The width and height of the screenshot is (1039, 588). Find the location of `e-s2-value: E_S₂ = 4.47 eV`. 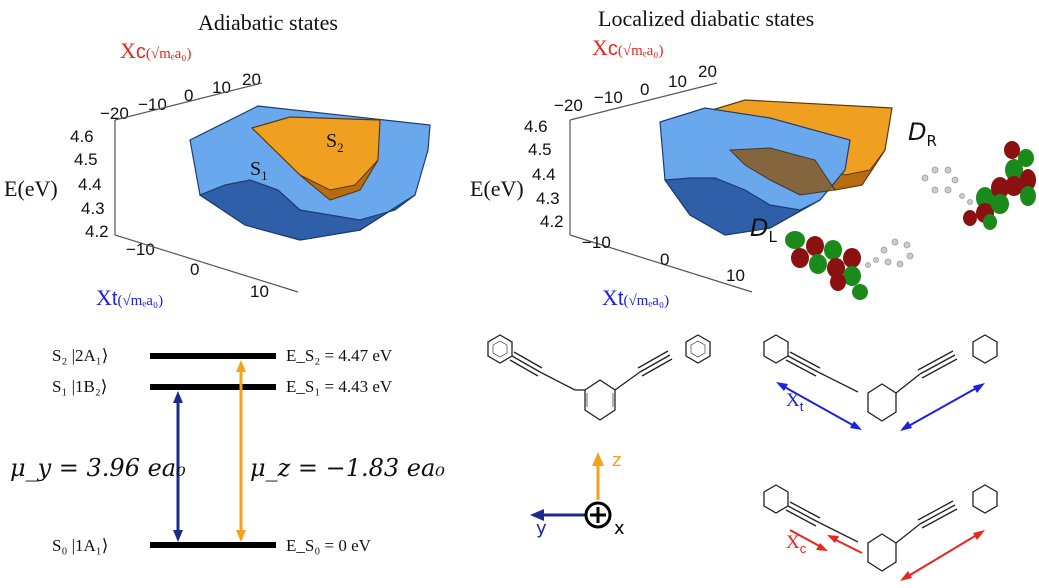

e-s2-value: E_S₂ = 4.47 eV is located at coordinates (339, 355).